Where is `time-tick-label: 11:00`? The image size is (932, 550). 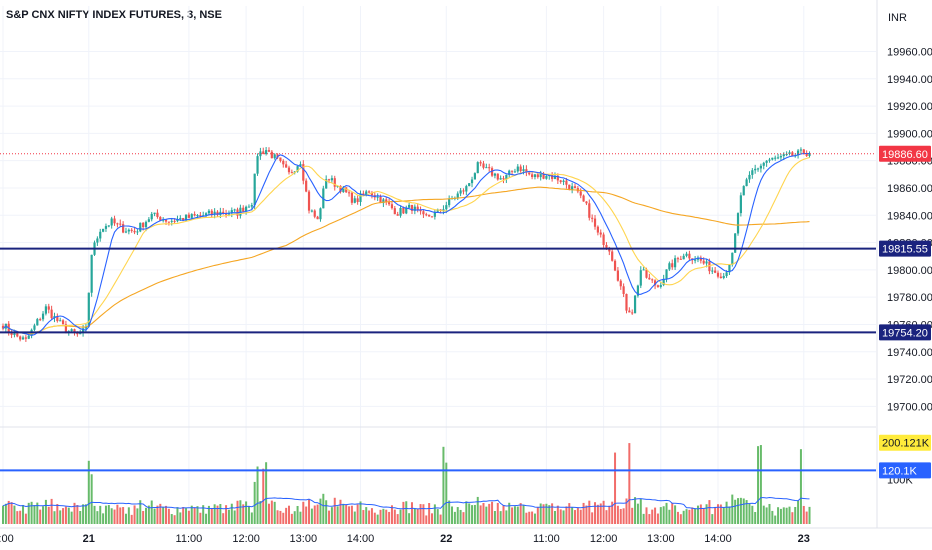 time-tick-label: 11:00 is located at coordinates (189, 539).